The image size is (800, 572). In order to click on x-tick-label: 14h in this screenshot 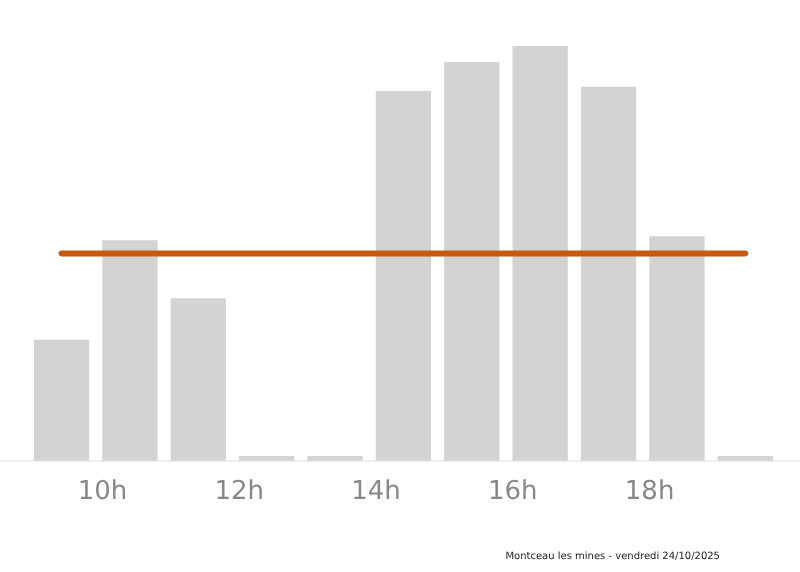, I will do `click(376, 492)`.